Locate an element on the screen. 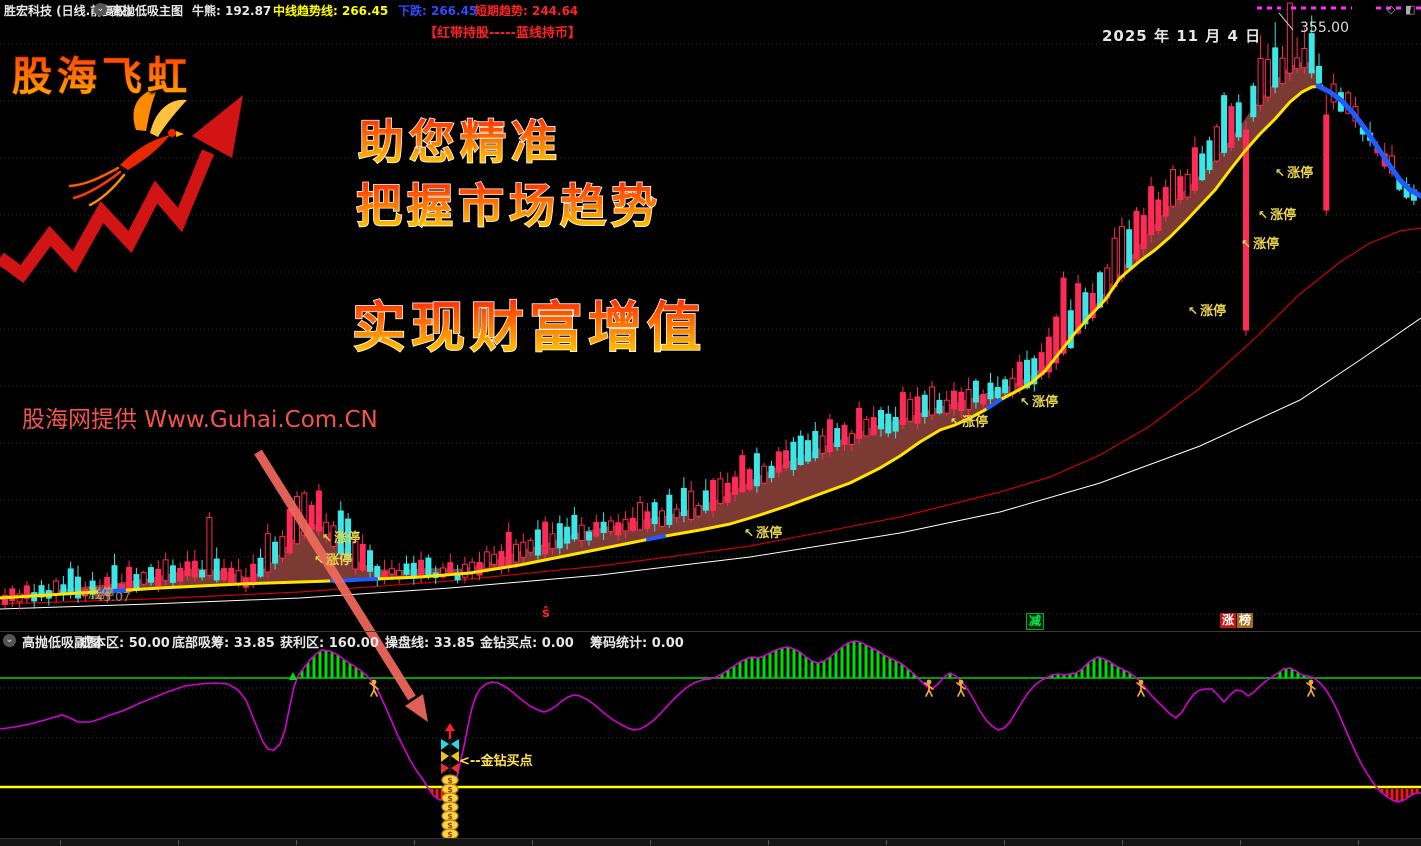 This screenshot has width=1421, height=846. gold-buy-value: 金钻买点: 0.00 is located at coordinates (527, 643).